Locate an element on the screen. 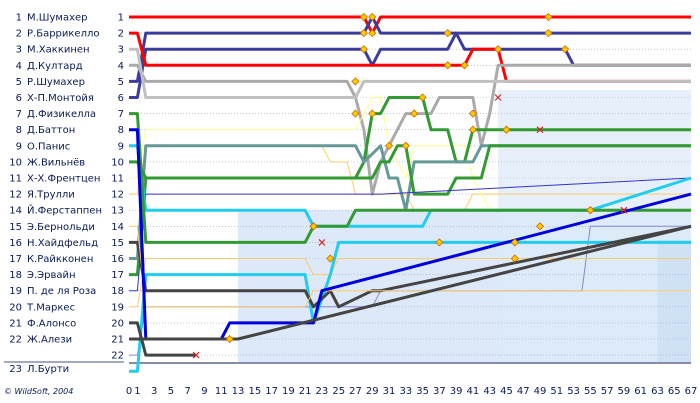  y-tick-label: 14 is located at coordinates (117, 227).